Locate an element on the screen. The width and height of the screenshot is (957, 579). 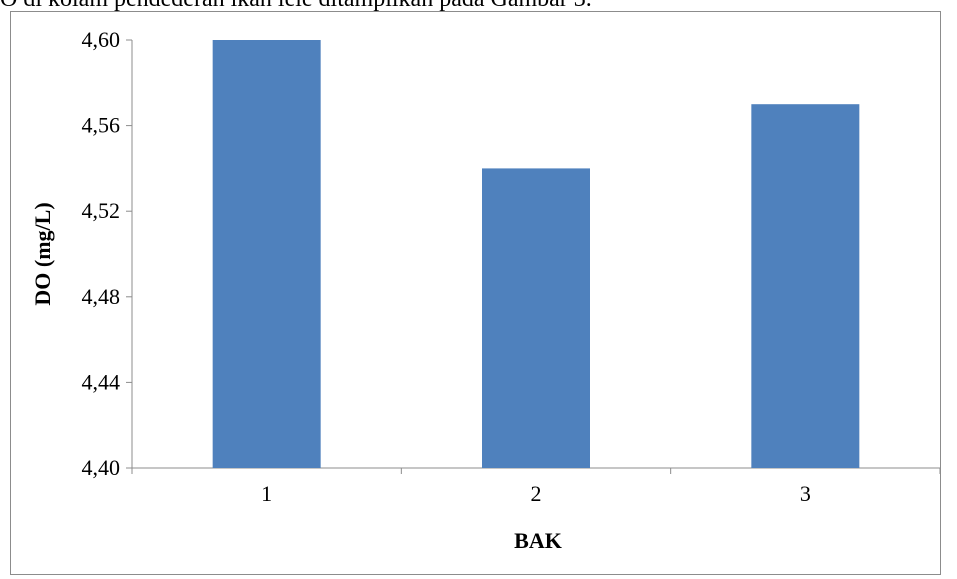
y-tick-label: 4,44 is located at coordinates (101, 381).